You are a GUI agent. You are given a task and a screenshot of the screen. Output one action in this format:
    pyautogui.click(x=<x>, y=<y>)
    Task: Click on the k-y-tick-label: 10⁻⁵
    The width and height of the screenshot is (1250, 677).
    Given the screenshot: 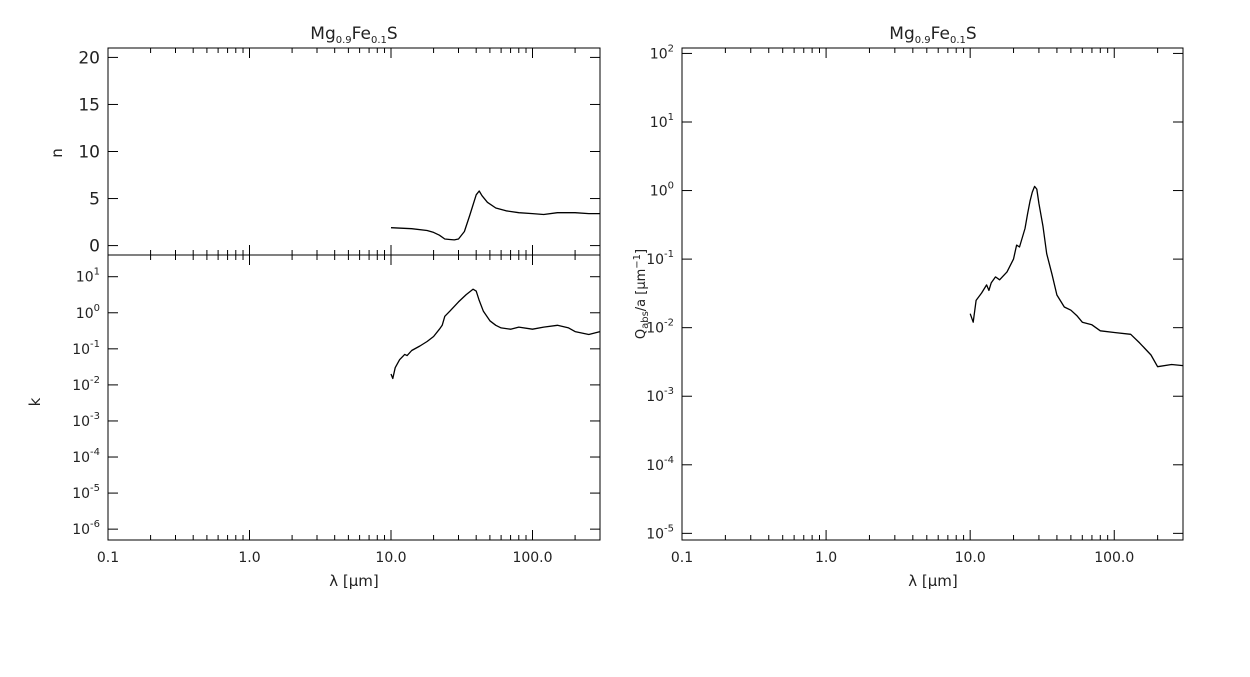 What is the action you would take?
    pyautogui.click(x=86, y=492)
    